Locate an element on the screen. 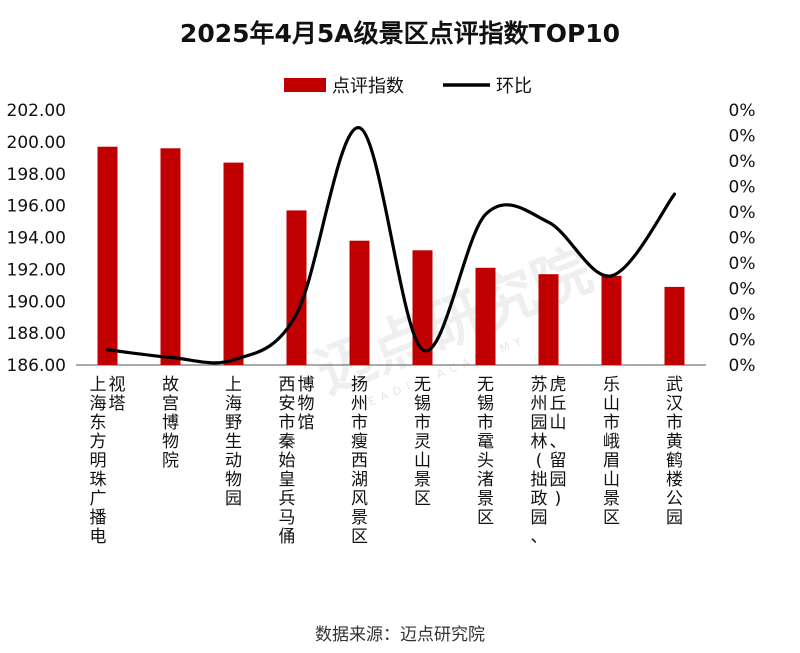 This screenshot has height=653, width=800. category-label: 苏州园林(拙政园、虎丘山、留园) is located at coordinates (549, 461).